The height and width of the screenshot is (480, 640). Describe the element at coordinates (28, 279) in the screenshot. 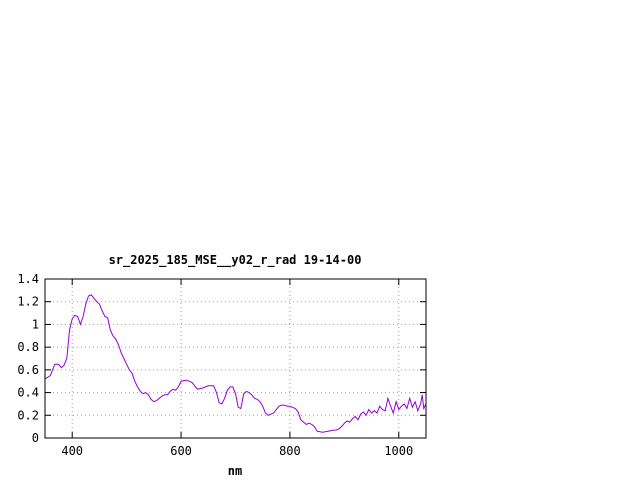

I see `y-tick-label: 1.4` at that location.